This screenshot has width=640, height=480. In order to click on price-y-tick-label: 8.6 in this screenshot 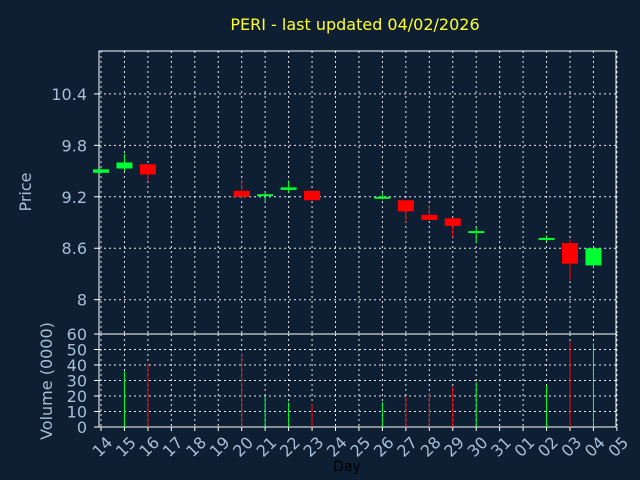, I will do `click(74, 248)`.